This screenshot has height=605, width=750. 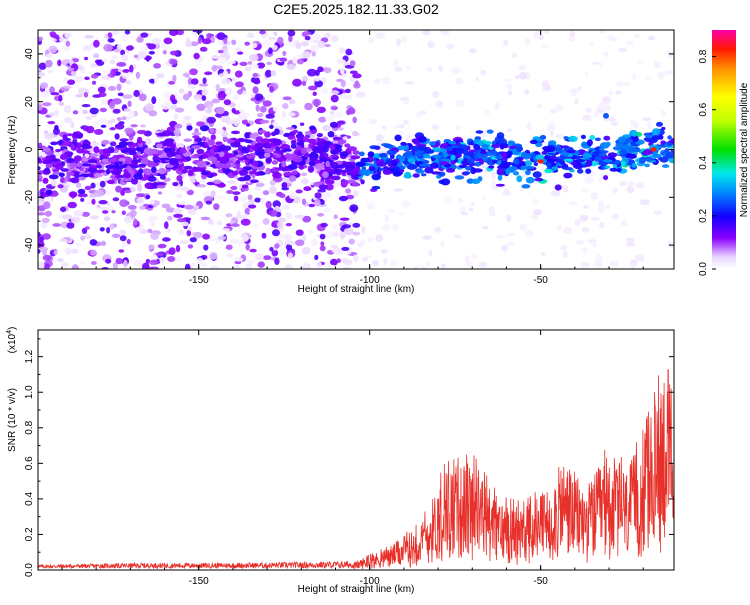 What do you see at coordinates (540, 161) in the screenshot?
I see `spectrogram-peak` at bounding box center [540, 161].